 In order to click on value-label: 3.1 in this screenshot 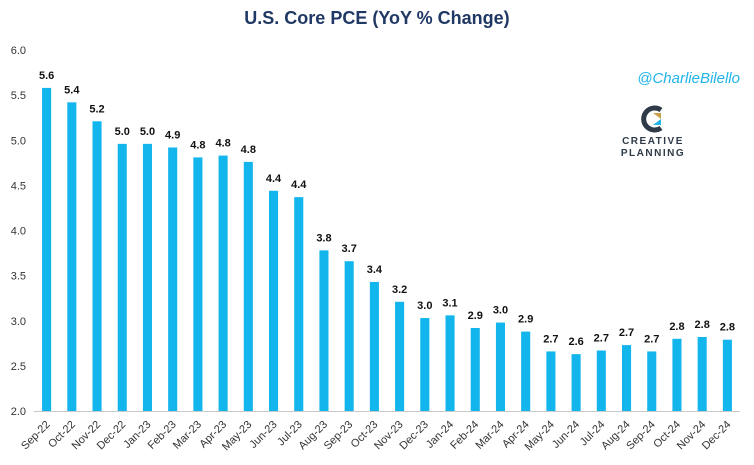, I will do `click(449, 303)`.